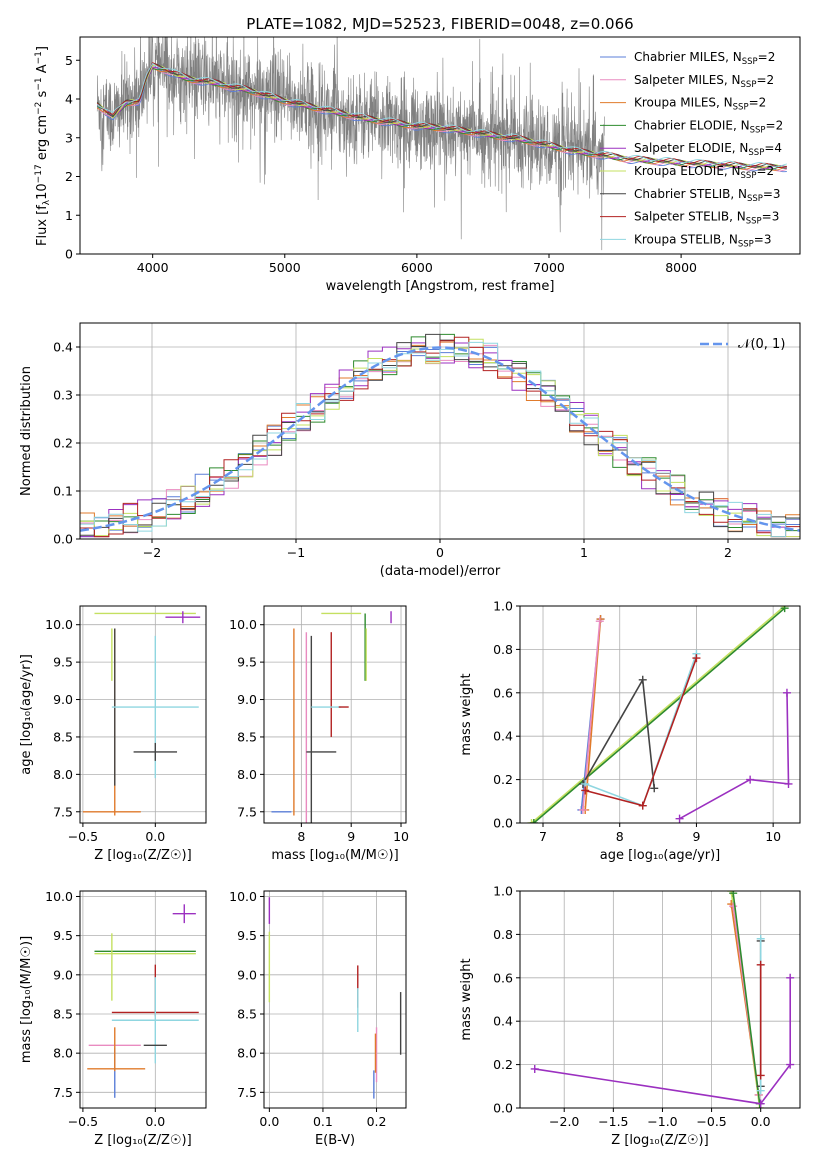  I want to click on x-axis-label: E(B-V), so click(335, 1140).